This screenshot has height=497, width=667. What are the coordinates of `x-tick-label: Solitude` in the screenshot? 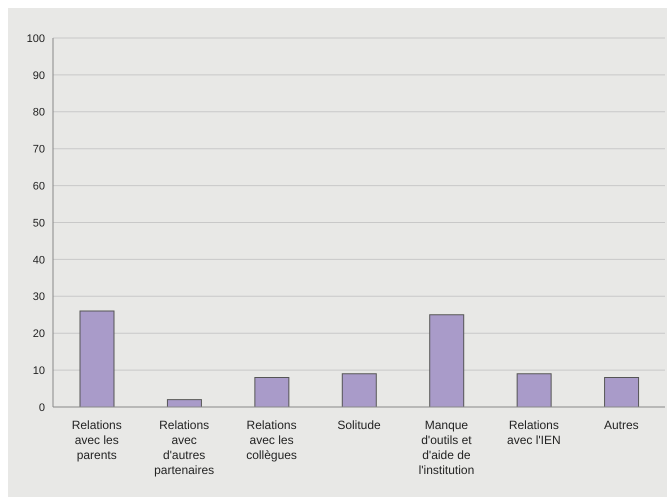 It's located at (359, 425).